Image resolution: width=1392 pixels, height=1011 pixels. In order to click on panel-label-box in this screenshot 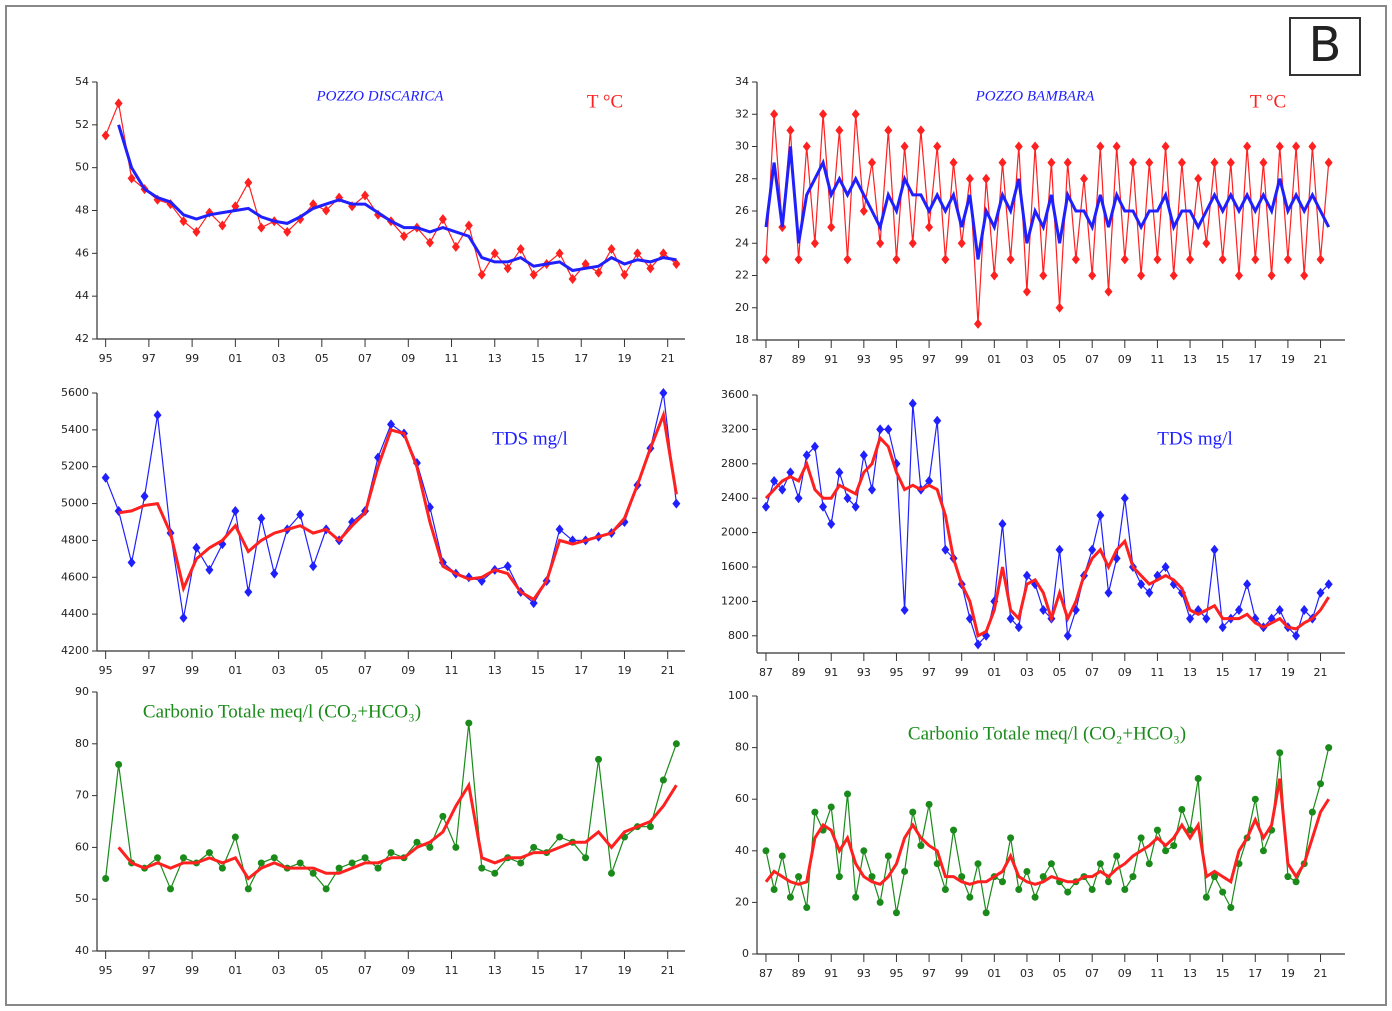, I will do `click(1325, 46)`.